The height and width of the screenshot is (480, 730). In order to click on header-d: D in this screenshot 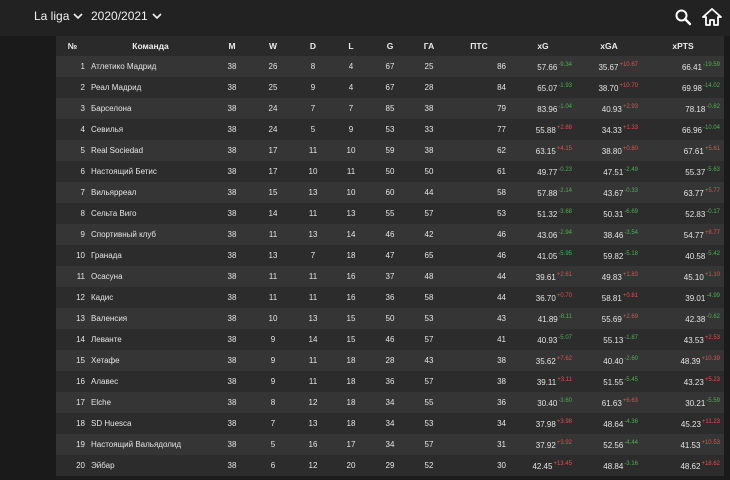, I will do `click(313, 46)`.